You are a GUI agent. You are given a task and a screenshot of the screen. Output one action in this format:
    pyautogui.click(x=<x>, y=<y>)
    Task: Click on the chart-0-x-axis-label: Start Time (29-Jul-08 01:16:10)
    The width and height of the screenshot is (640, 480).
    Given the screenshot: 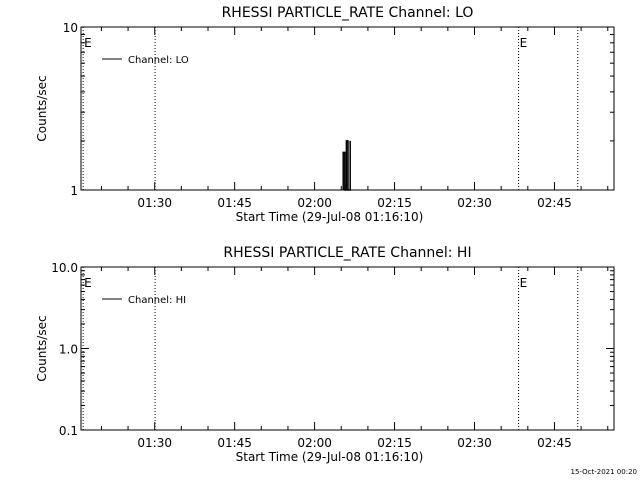 What is the action you would take?
    pyautogui.click(x=330, y=217)
    